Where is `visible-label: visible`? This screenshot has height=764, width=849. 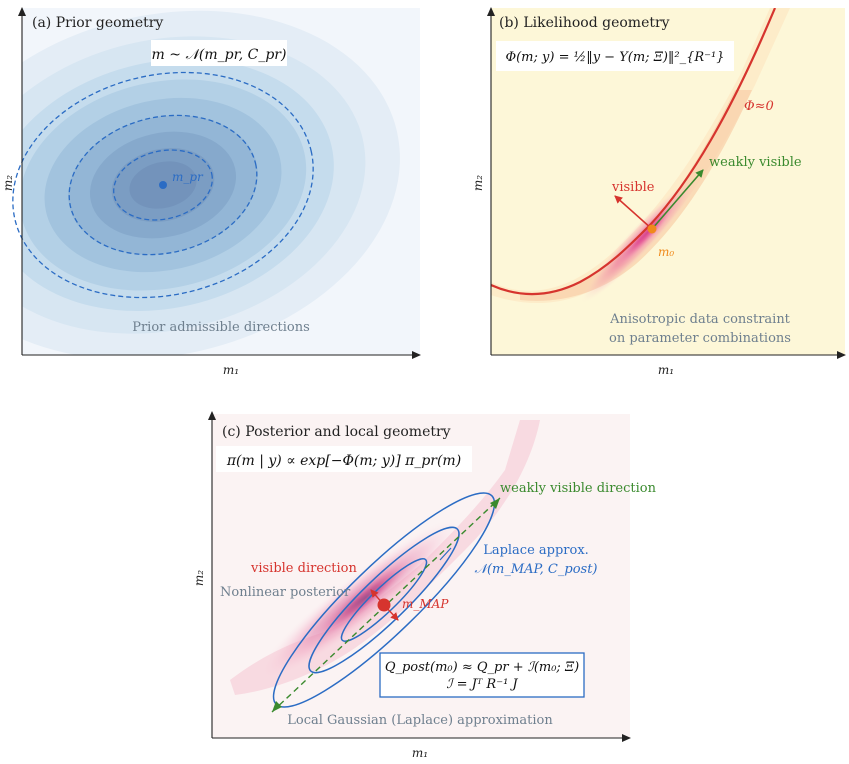 visible-label: visible is located at coordinates (633, 187).